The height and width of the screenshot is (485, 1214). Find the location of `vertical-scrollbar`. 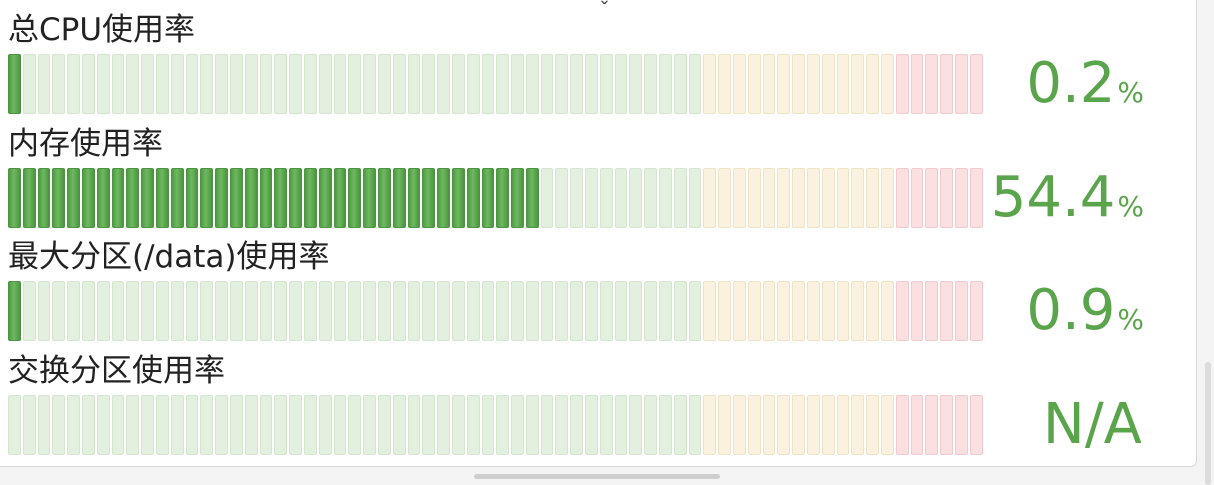

vertical-scrollbar is located at coordinates (1208, 423).